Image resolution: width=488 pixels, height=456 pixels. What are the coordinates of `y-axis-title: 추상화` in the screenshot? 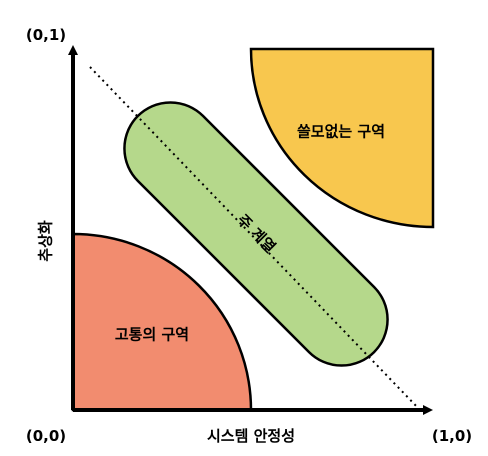 It's located at (46, 241).